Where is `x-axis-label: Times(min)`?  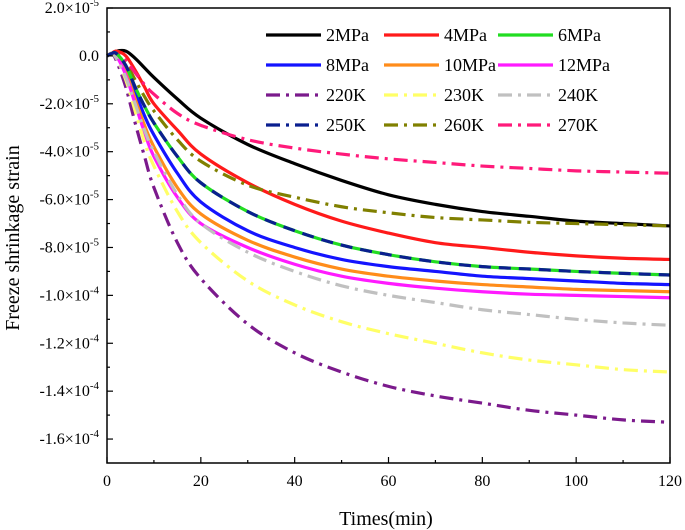
x-axis-label: Times(min) is located at coordinates (386, 519).